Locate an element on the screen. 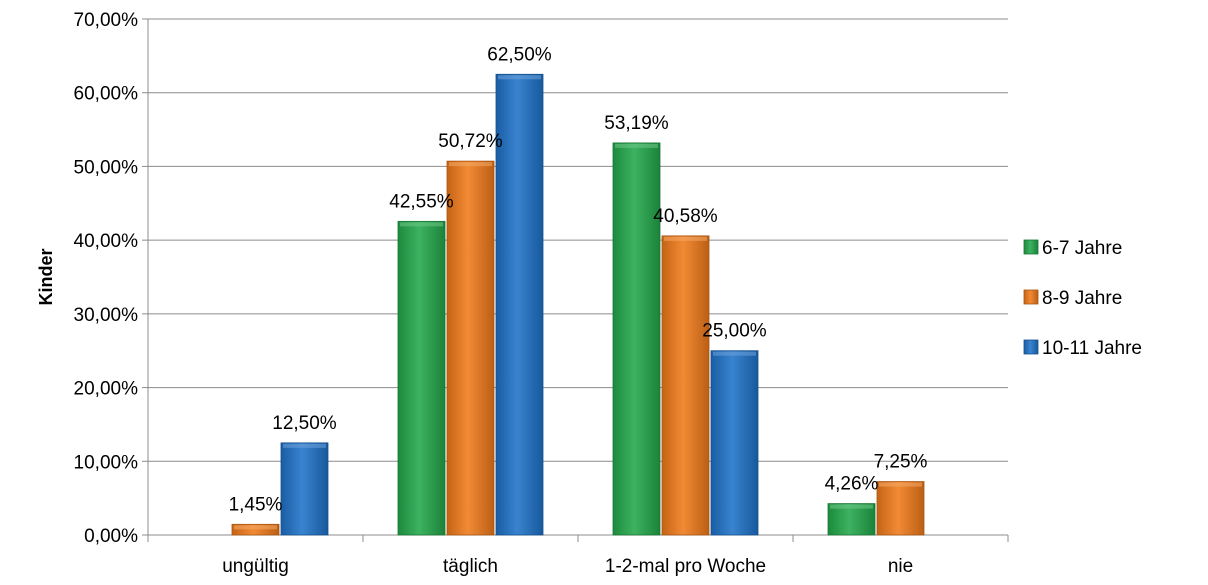  y-tick-label: 40,00% is located at coordinates (106, 241).